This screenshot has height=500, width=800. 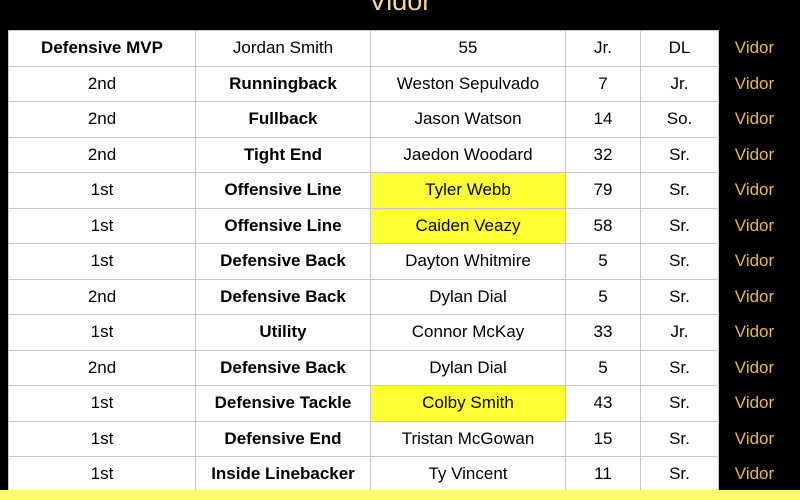 What do you see at coordinates (468, 438) in the screenshot?
I see `table-cell: Tristan McGowan` at bounding box center [468, 438].